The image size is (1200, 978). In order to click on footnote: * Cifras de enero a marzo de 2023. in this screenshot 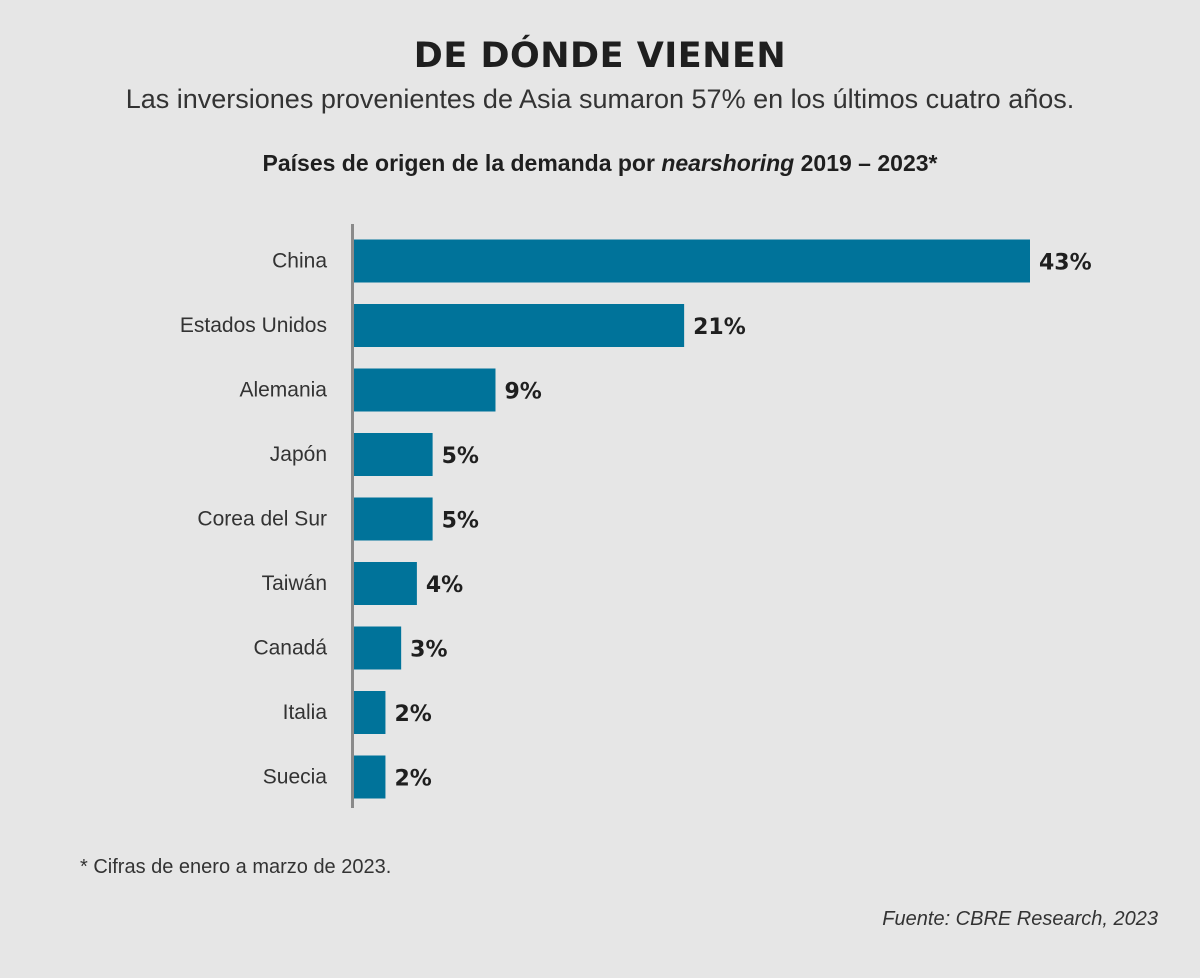, I will do `click(236, 867)`.